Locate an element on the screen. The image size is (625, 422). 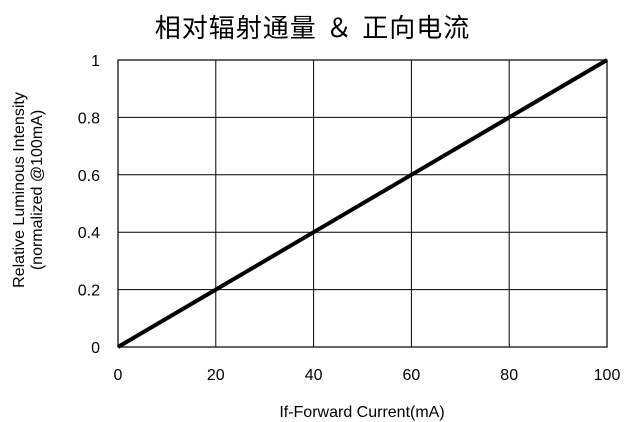
y-tick-label: 1 is located at coordinates (95, 61).